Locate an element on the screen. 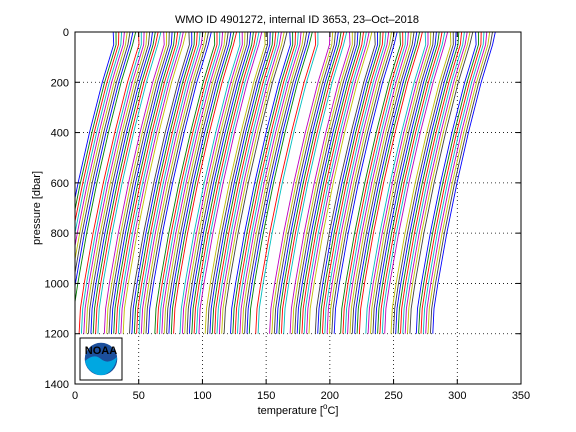 This screenshot has width=576, height=432. x-tick-label: 300 is located at coordinates (457, 396).